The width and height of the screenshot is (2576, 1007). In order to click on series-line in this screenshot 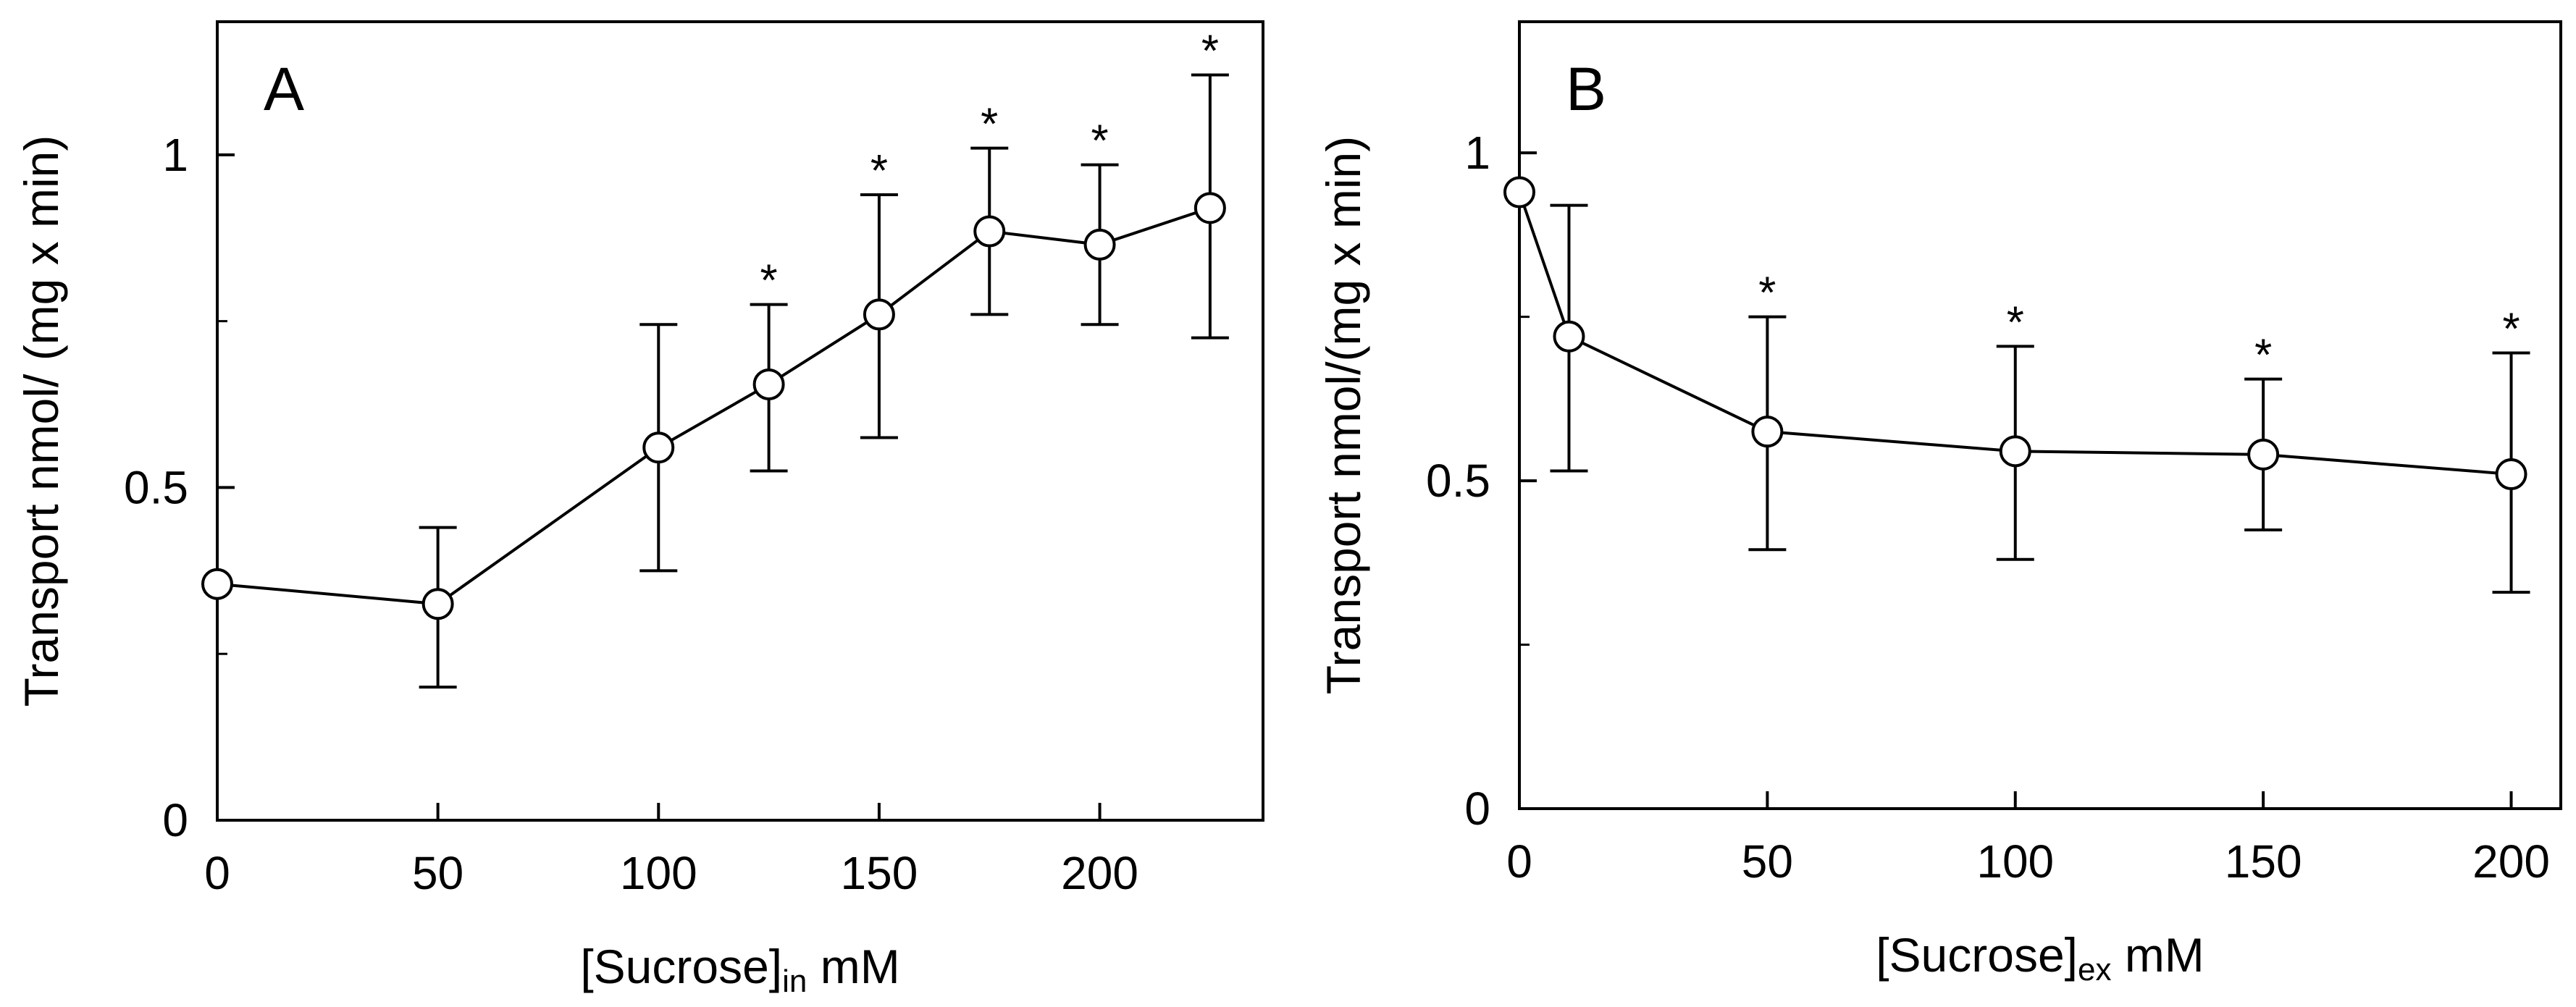, I will do `click(2015, 333)`.